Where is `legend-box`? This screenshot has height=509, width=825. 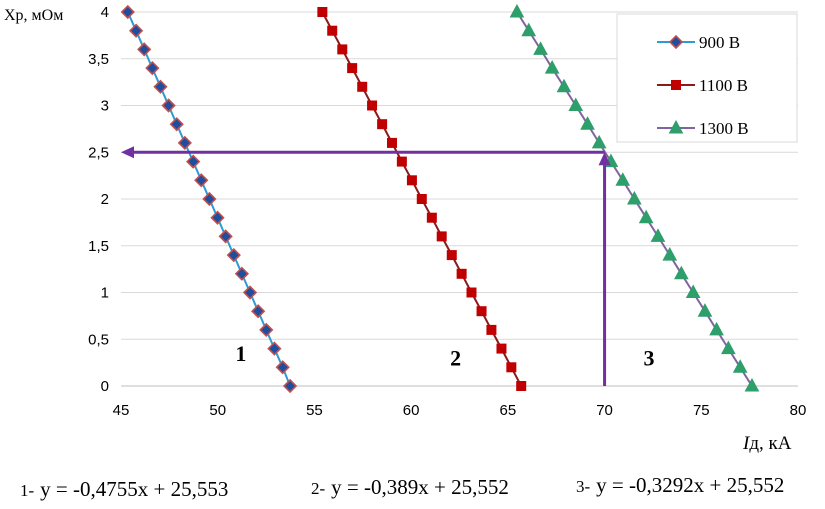
legend-box is located at coordinates (707, 78).